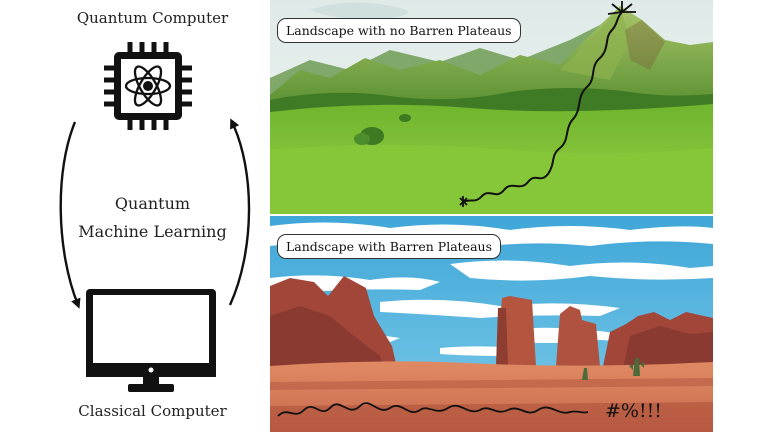 This screenshot has width=768, height=432. Describe the element at coordinates (70, 215) in the screenshot. I see `arrow-down-left` at that location.